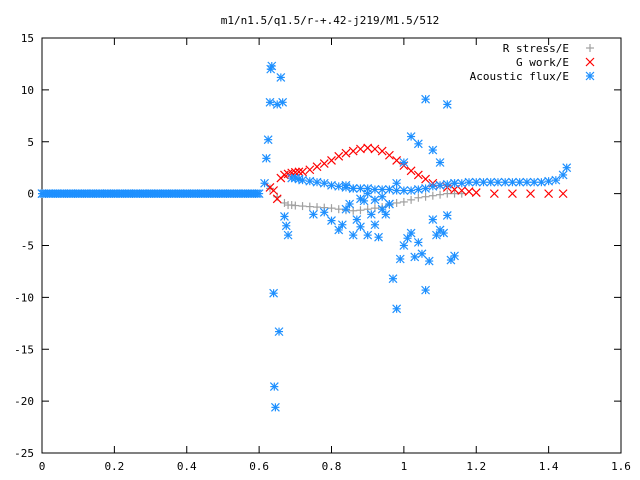 This screenshot has width=640, height=480. Describe the element at coordinates (476, 466) in the screenshot. I see `x-tick-label: 1.2` at that location.